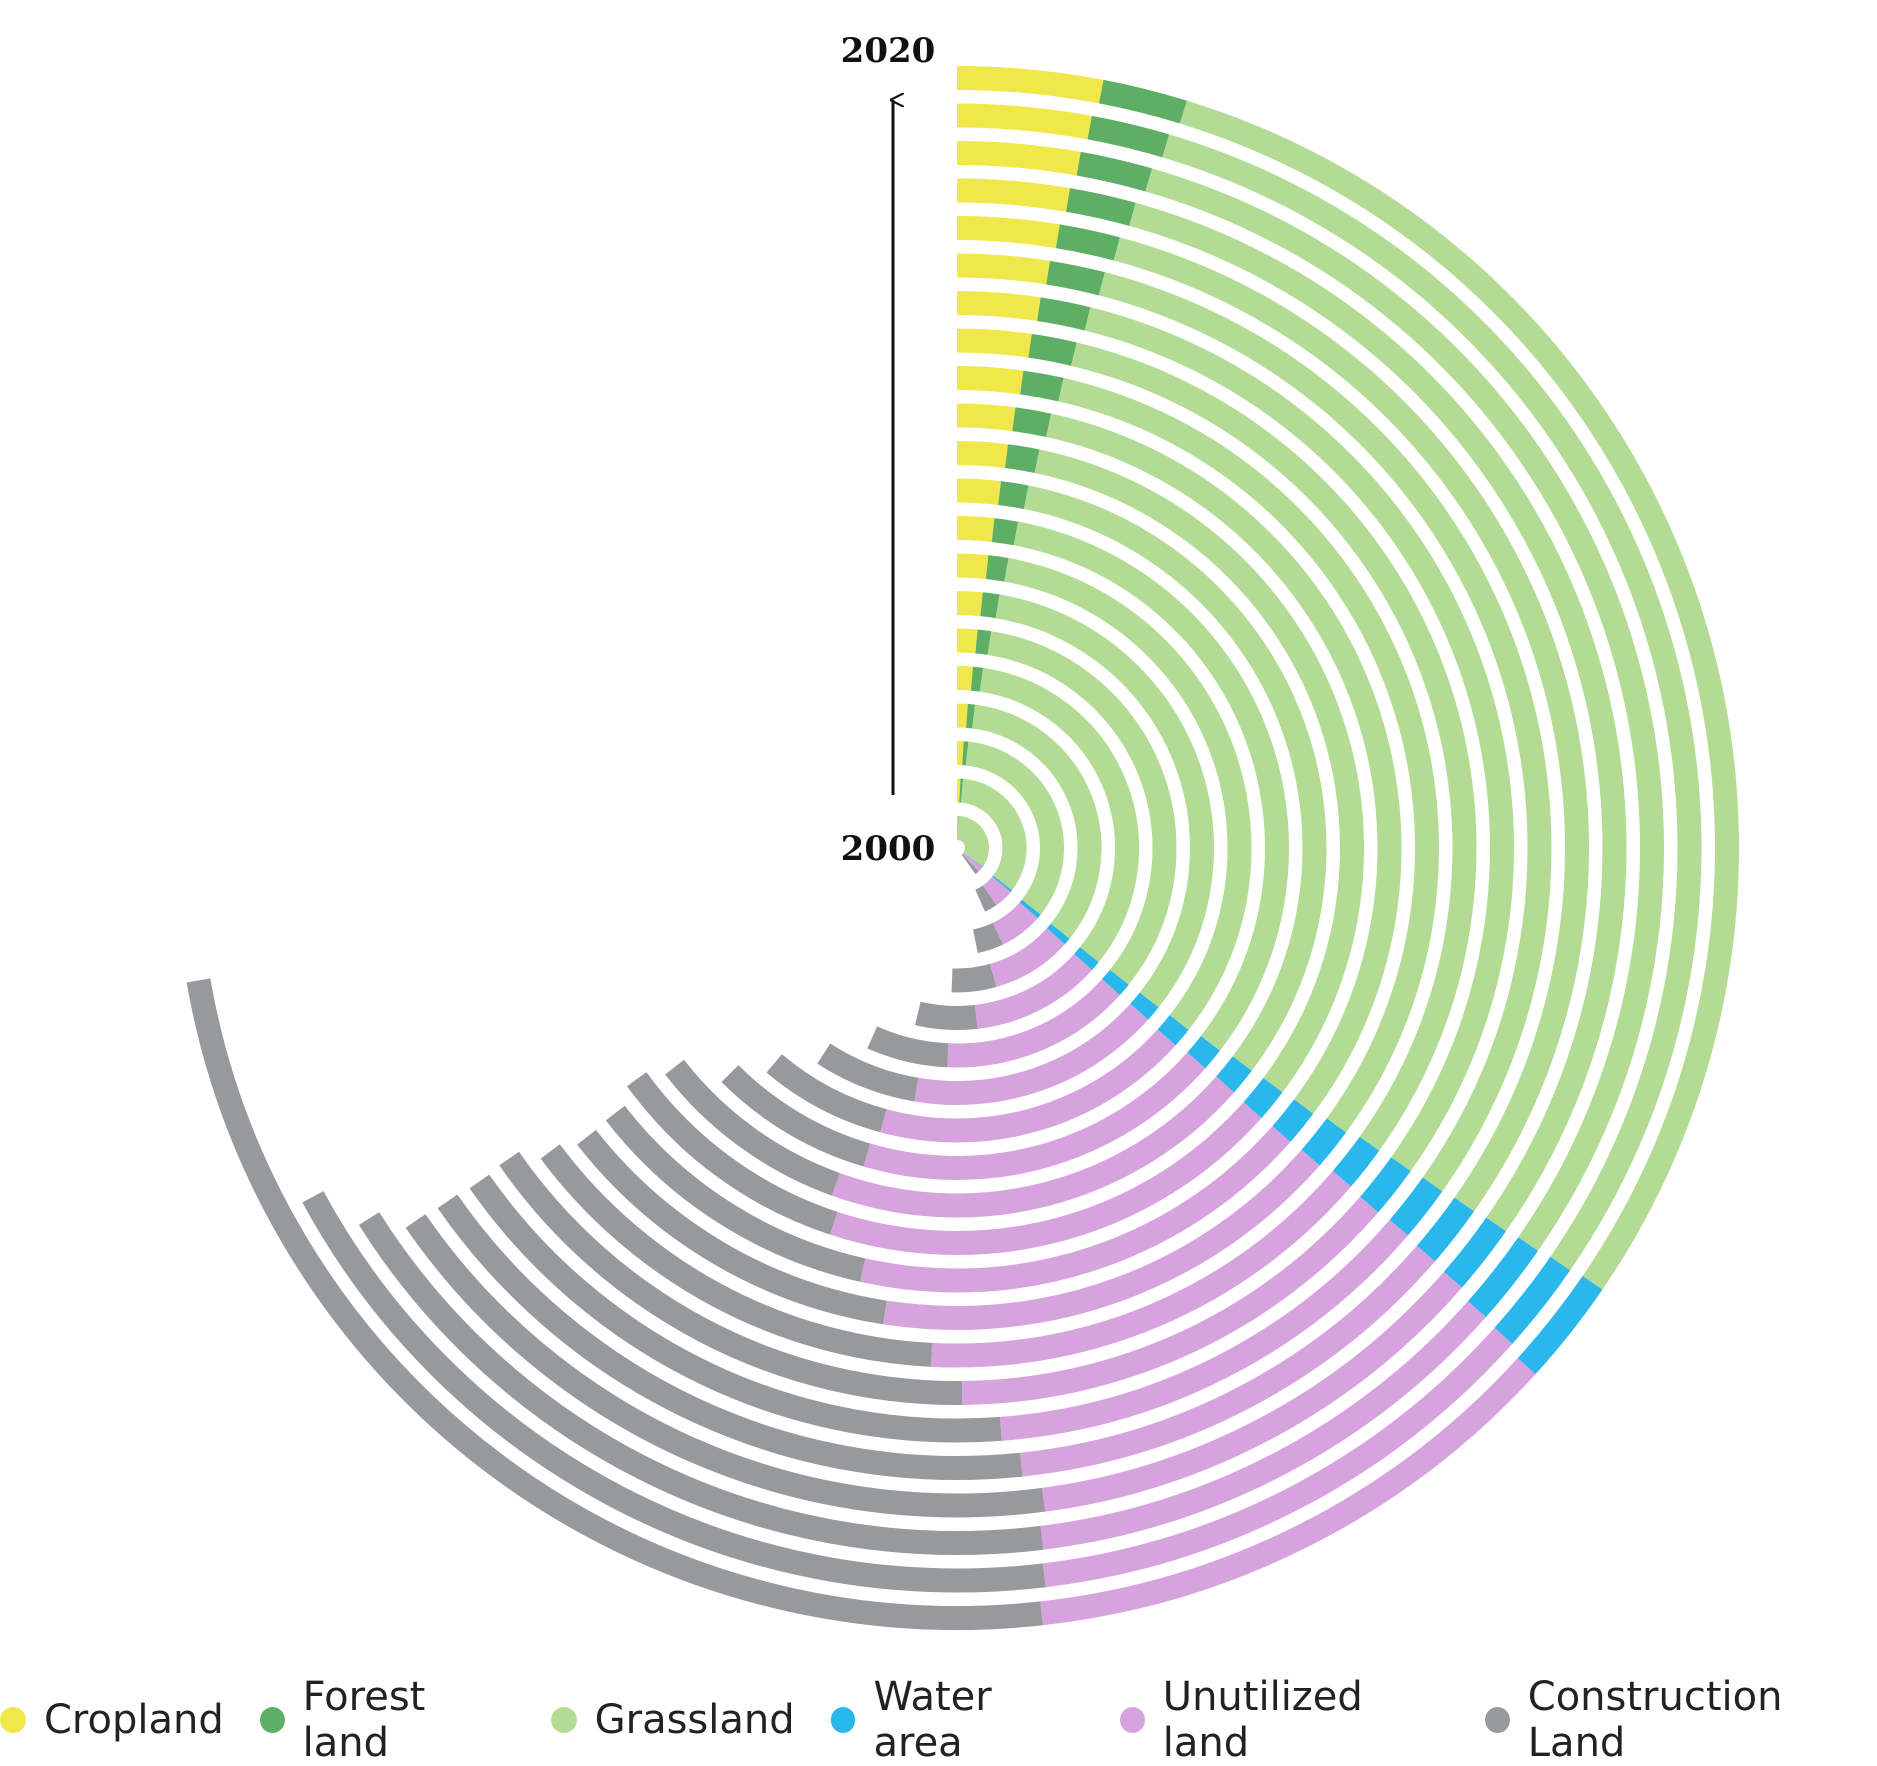 This screenshot has width=1877, height=1766. I want to click on legend-label: Water area, so click(978, 1720).